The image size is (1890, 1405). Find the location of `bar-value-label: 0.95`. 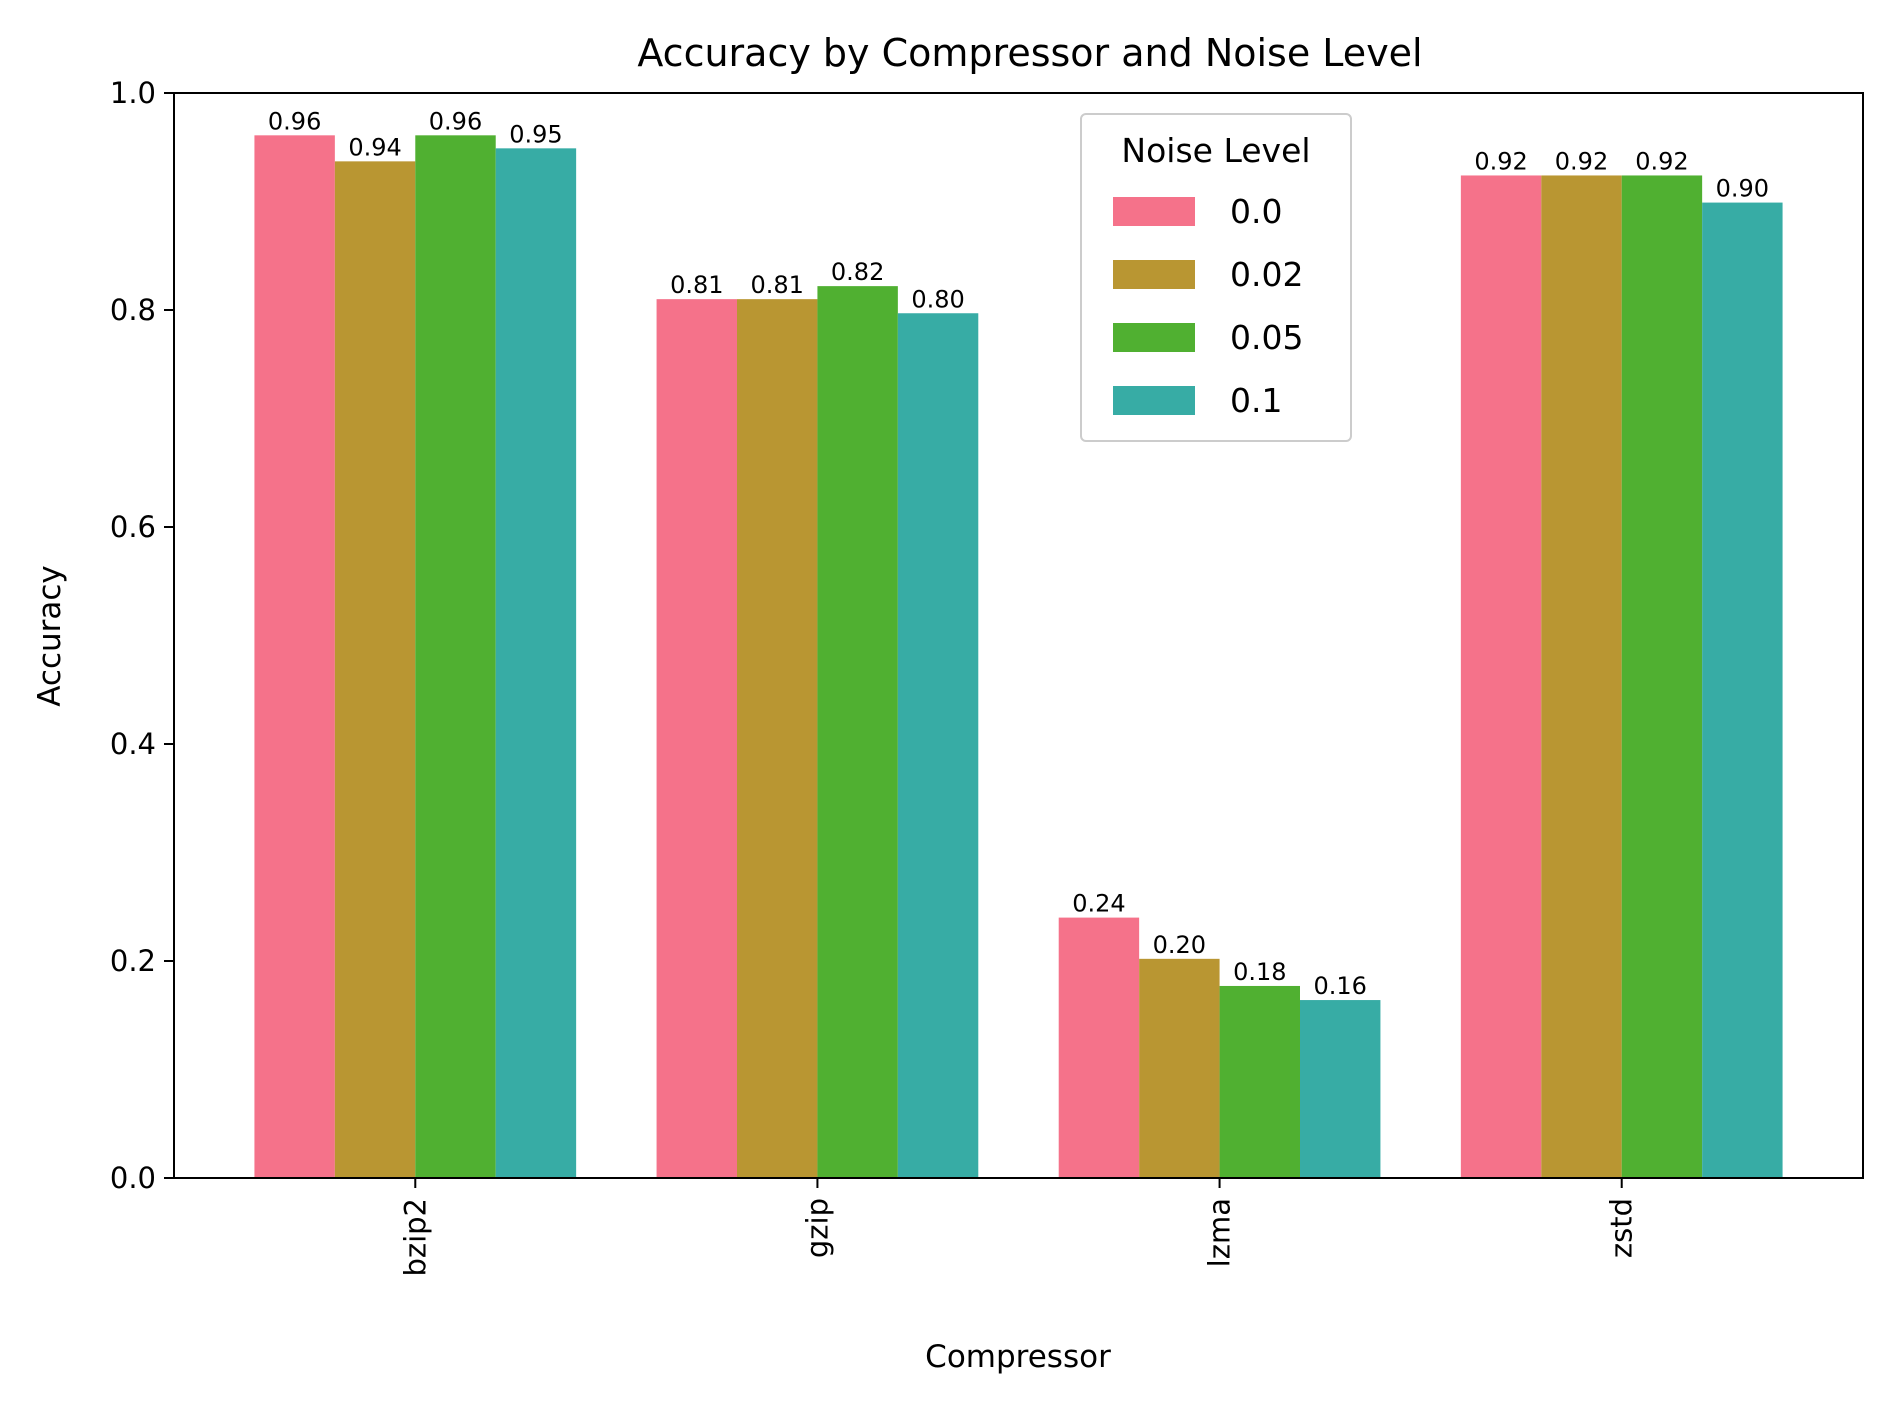

bar-value-label: 0.95 is located at coordinates (535, 134).